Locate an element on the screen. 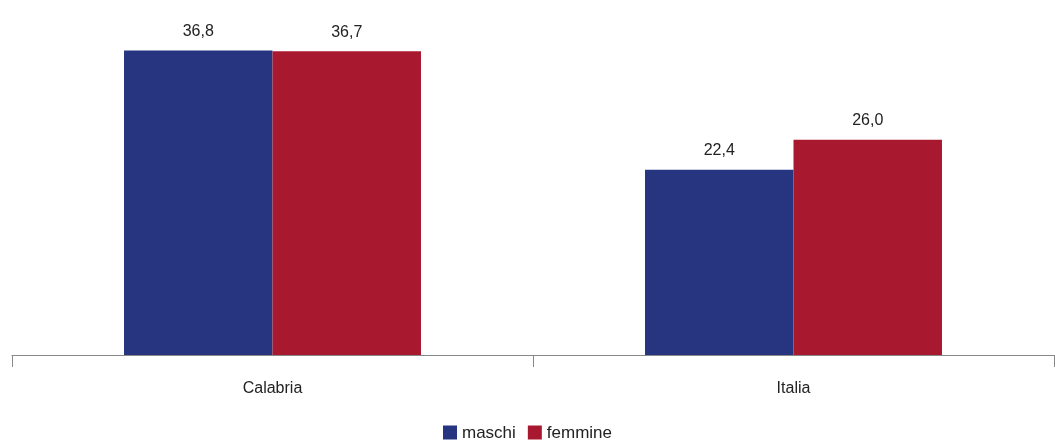 This screenshot has width=1055, height=448. legend-label: femmine is located at coordinates (579, 432).